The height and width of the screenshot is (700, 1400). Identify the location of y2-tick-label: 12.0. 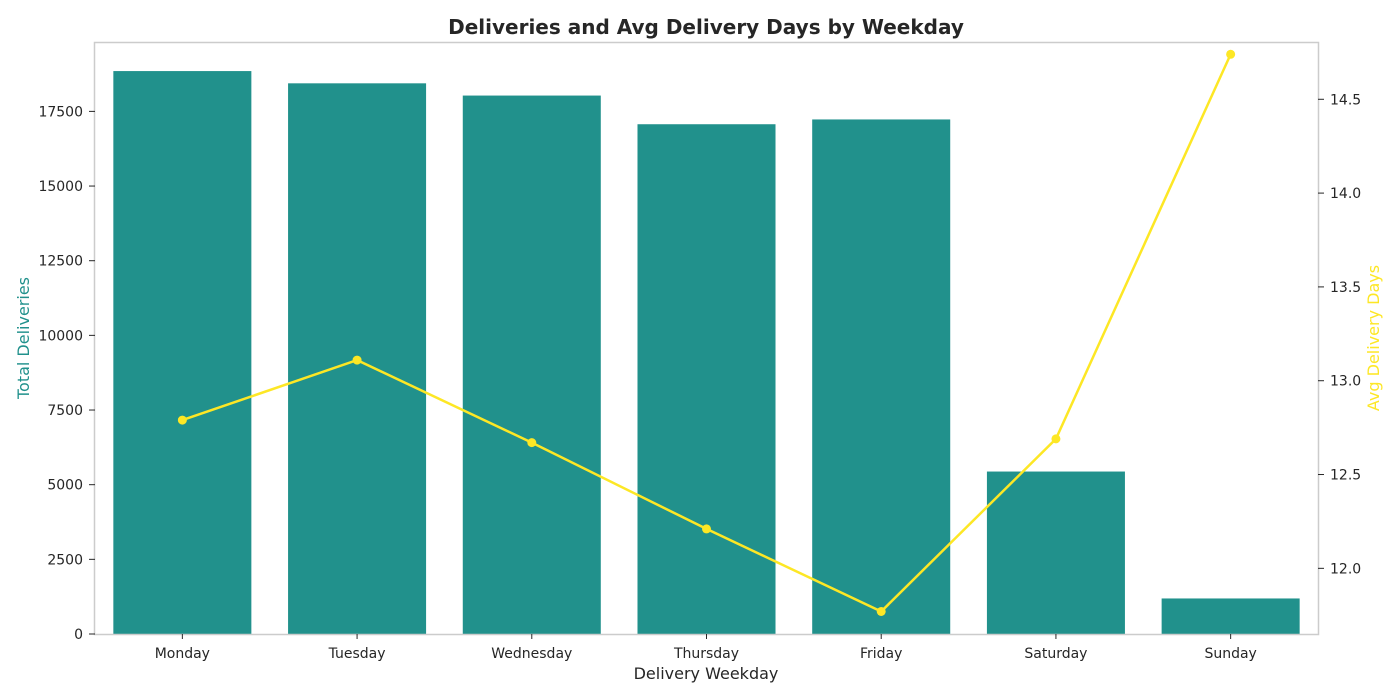
(1345, 569).